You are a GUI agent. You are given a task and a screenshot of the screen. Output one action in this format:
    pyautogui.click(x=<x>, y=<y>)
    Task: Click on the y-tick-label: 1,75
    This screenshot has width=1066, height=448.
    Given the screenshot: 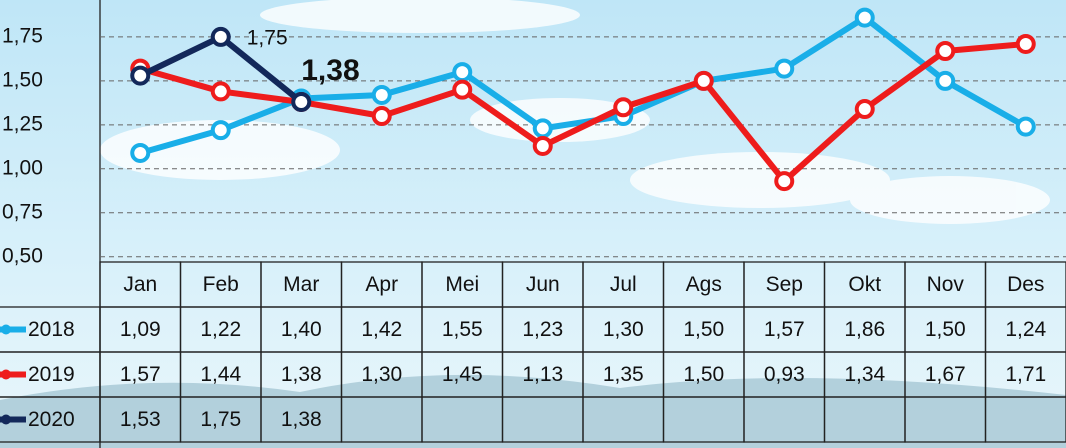 What is the action you would take?
    pyautogui.click(x=22, y=35)
    